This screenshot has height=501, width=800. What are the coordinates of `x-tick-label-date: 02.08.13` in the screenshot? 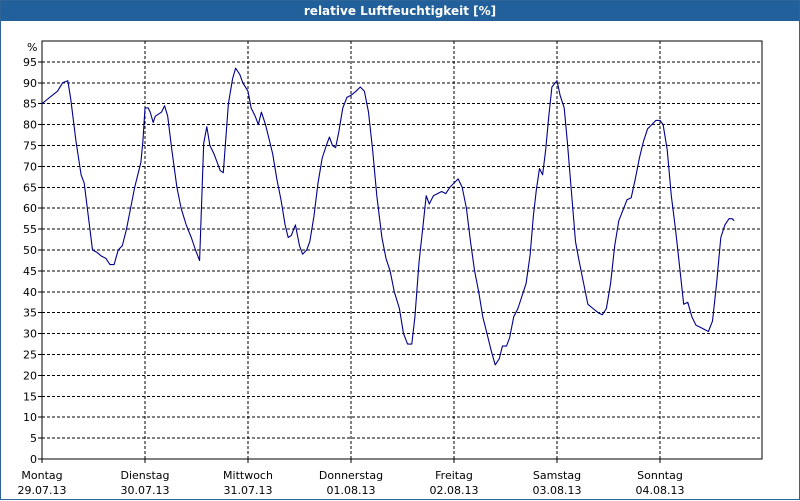 It's located at (454, 490).